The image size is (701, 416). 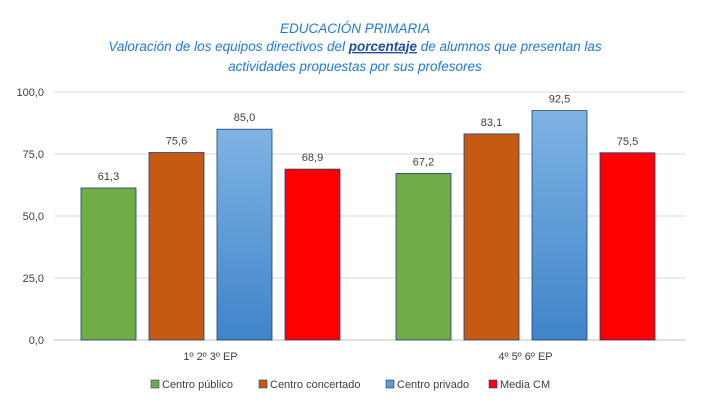 I want to click on title-line: EDUCACIÓN PRIMARIA, so click(x=355, y=28).